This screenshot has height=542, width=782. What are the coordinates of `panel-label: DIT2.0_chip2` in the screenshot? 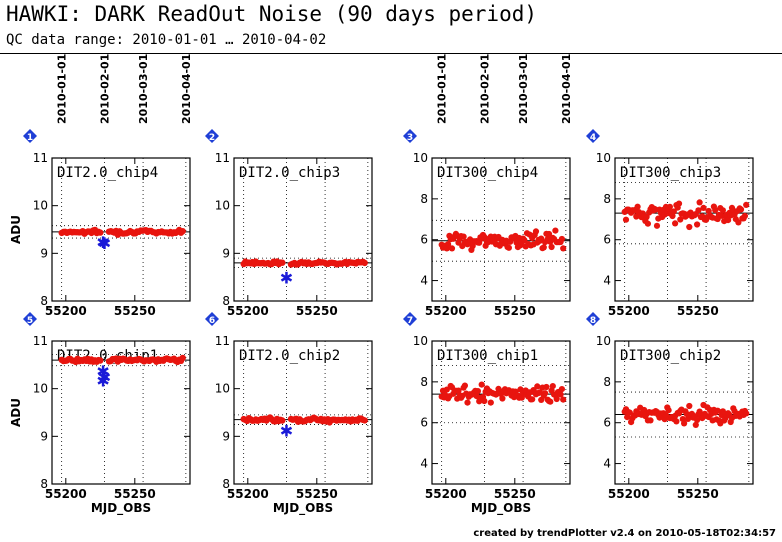 It's located at (289, 356).